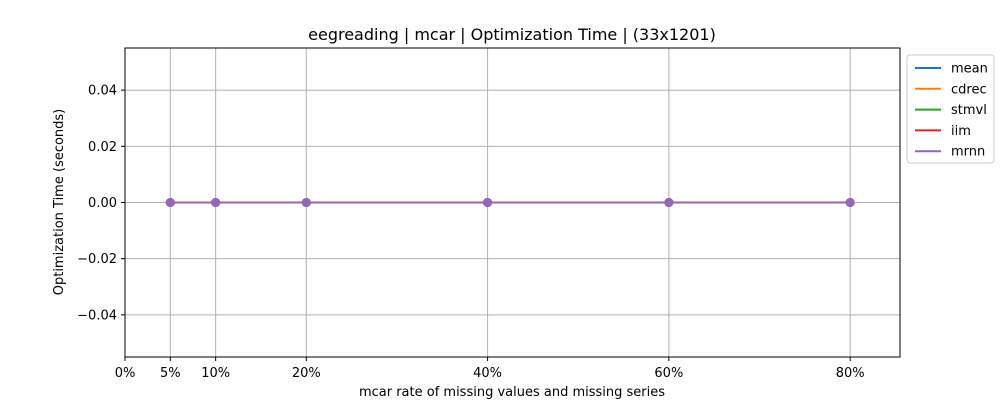 This screenshot has width=1000, height=400. I want to click on y-tick-label: −0.02, so click(97, 259).